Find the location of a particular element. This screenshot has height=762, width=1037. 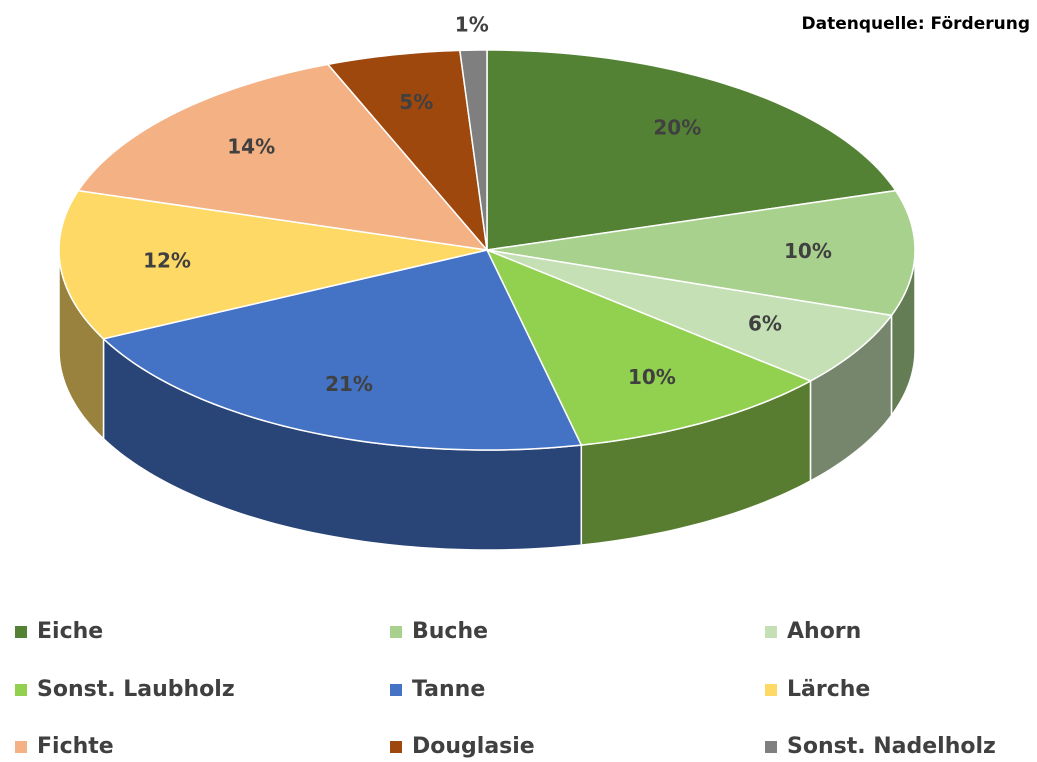

data-label: 14% is located at coordinates (251, 147).